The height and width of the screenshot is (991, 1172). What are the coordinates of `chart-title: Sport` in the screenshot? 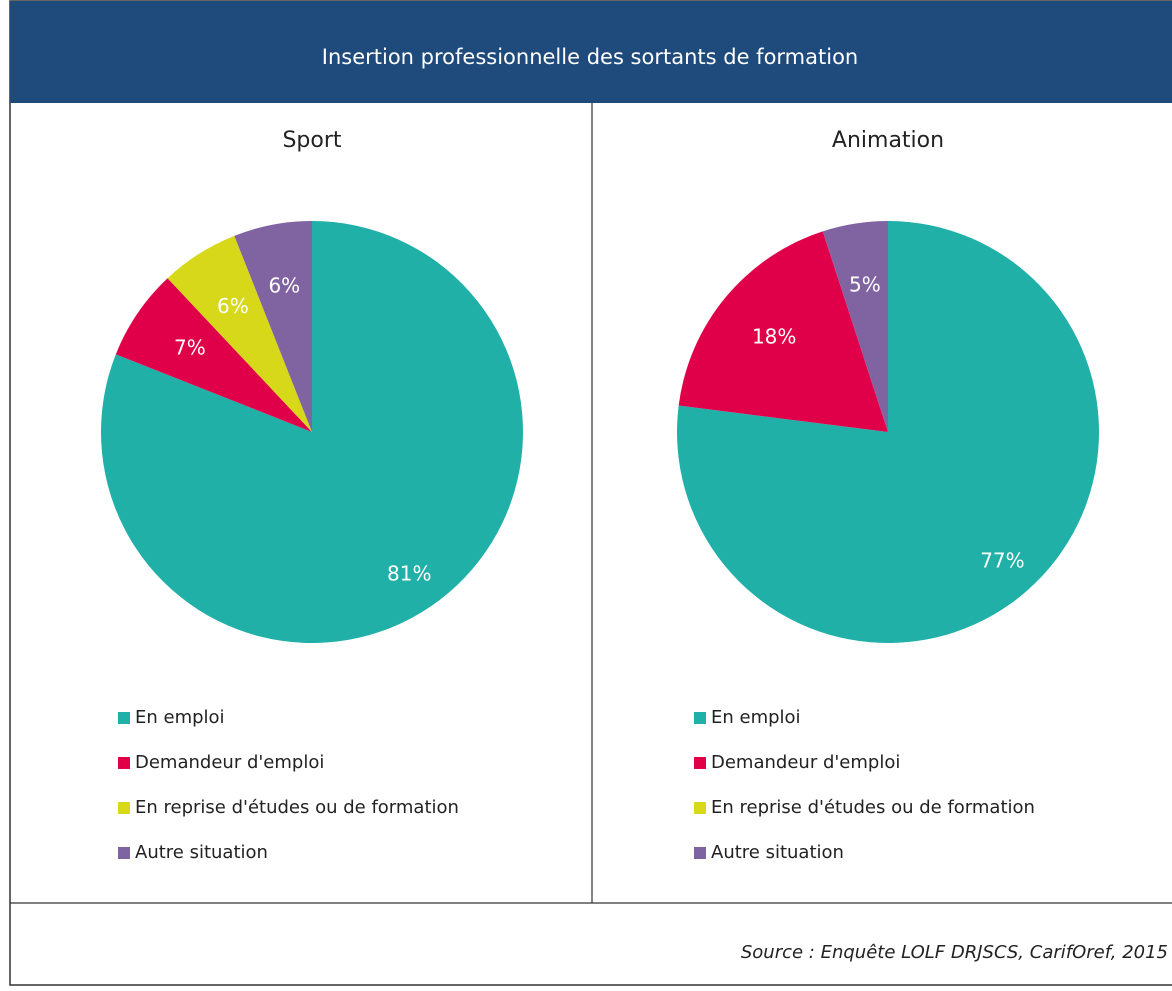 It's located at (311, 140).